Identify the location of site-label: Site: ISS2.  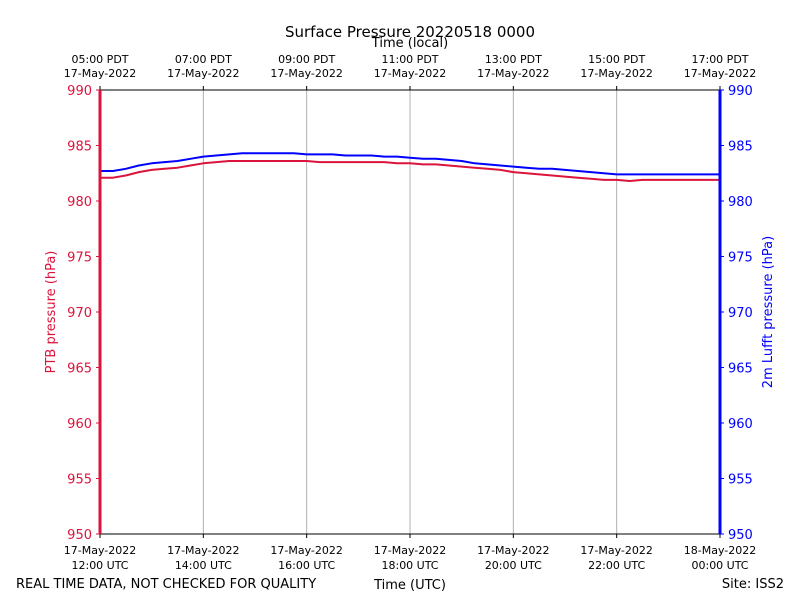
(753, 584).